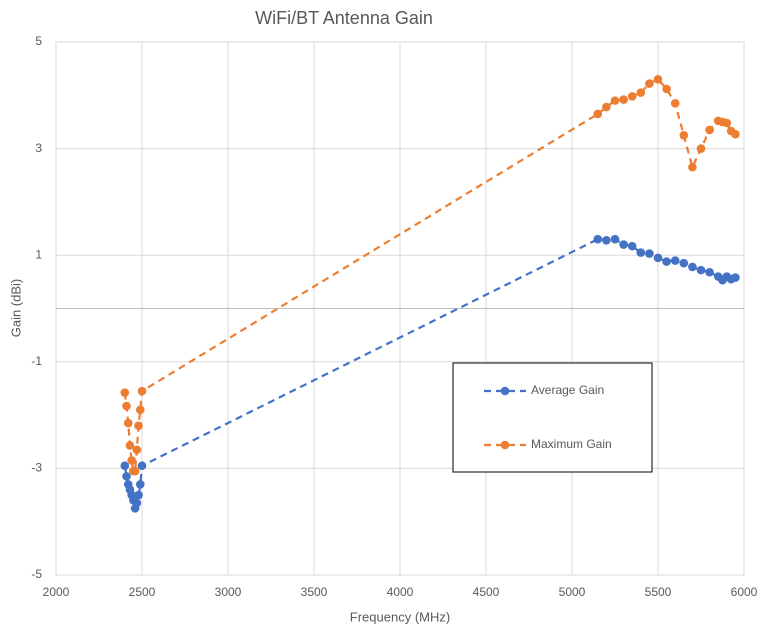 The image size is (762, 626). Describe the element at coordinates (567, 390) in the screenshot. I see `legend-label: Average Gain` at that location.